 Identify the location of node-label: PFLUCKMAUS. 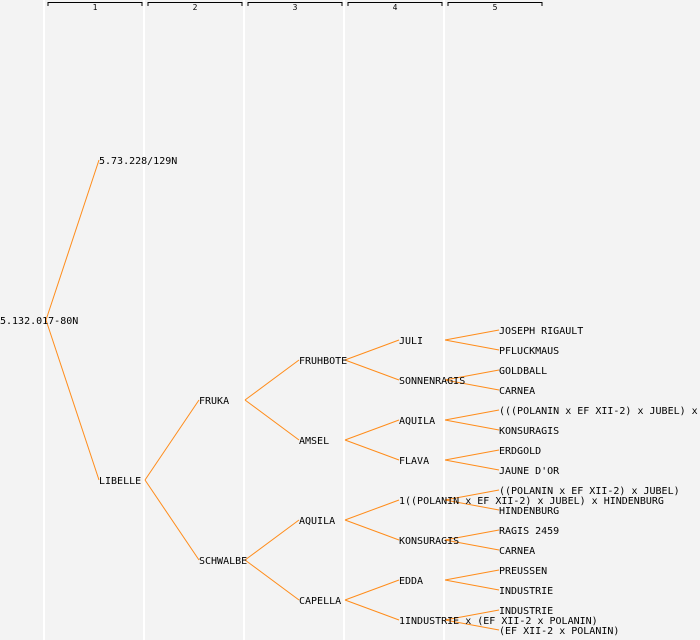
(529, 351).